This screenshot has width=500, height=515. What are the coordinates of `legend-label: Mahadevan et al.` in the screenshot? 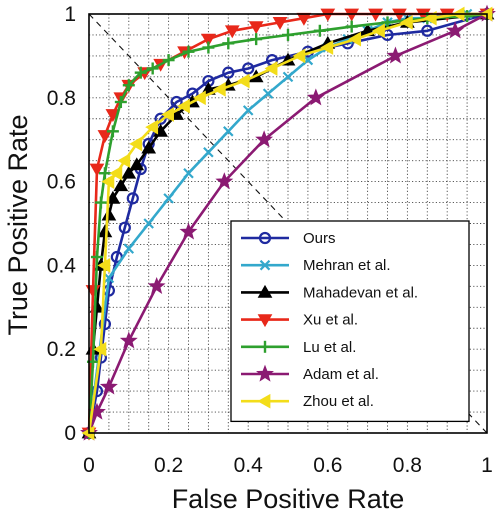 It's located at (360, 292).